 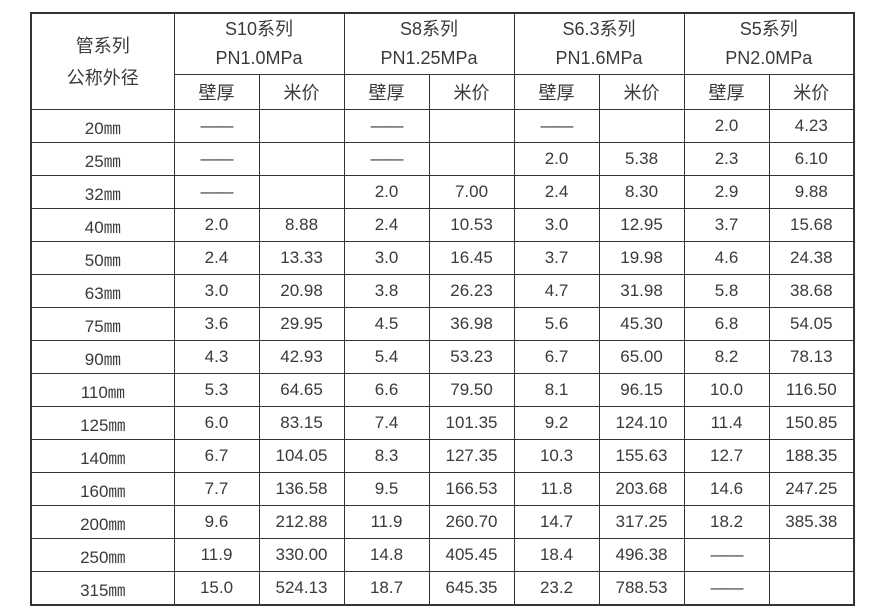 What do you see at coordinates (556, 489) in the screenshot?
I see `cell-wall-thickness: 11.8` at bounding box center [556, 489].